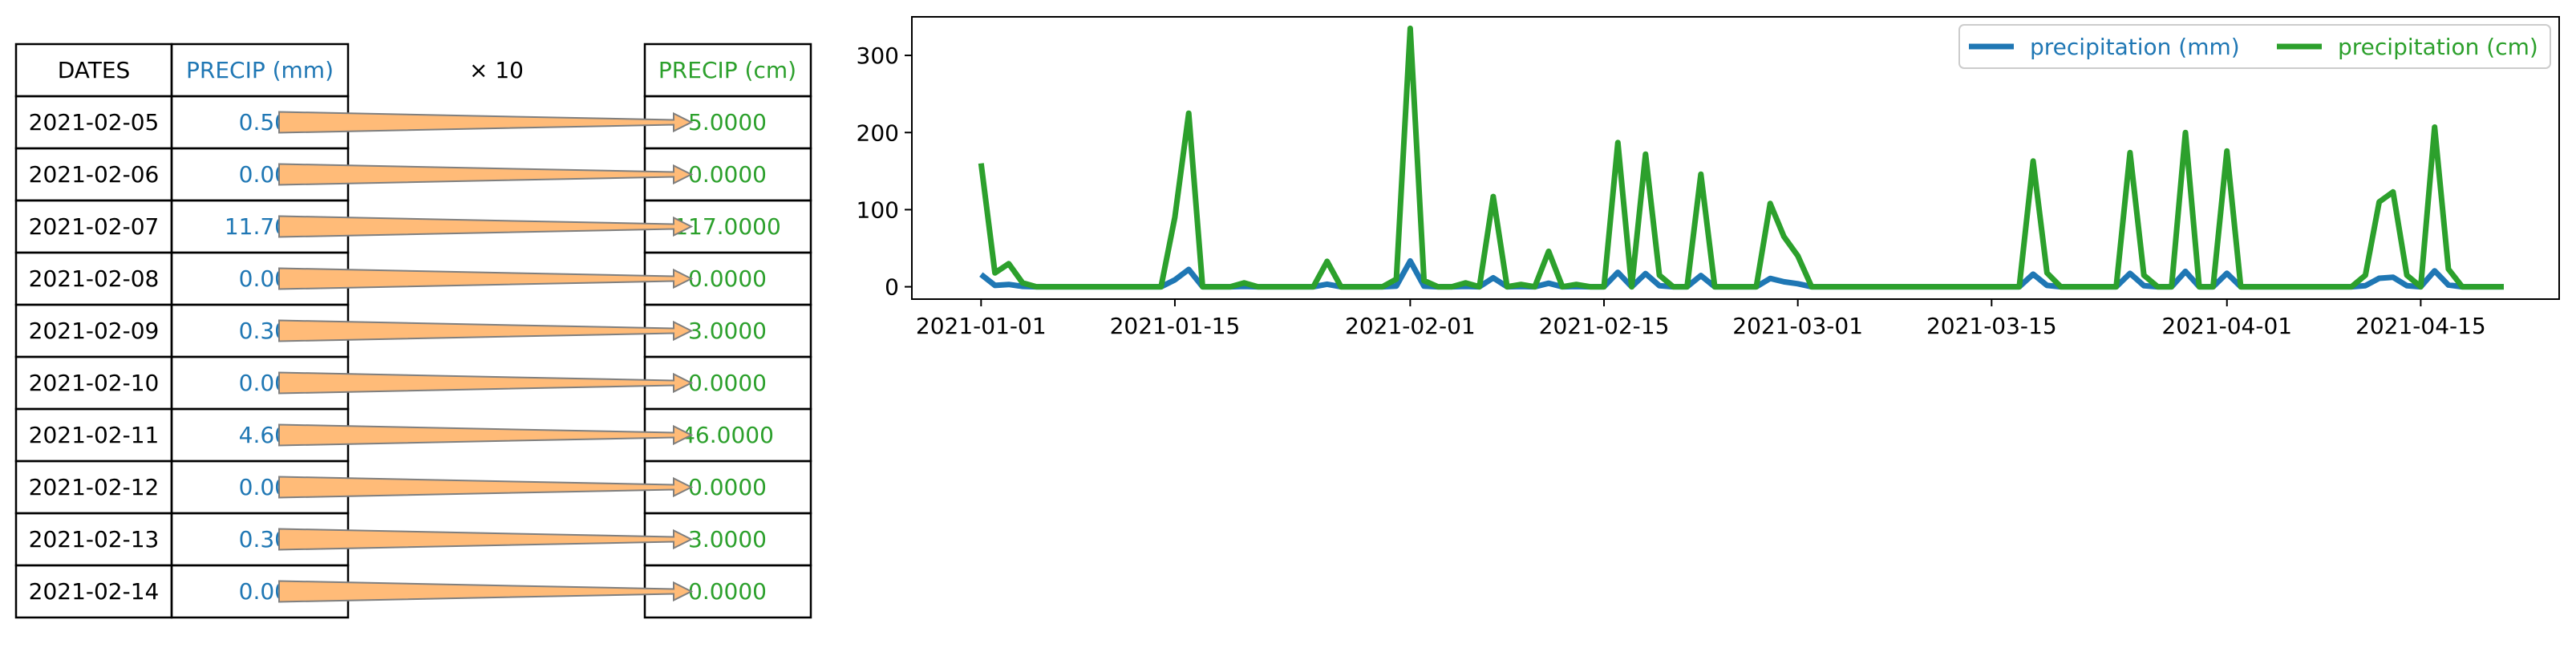 The height and width of the screenshot is (660, 2576). Describe the element at coordinates (1175, 326) in the screenshot. I see `x-tick-label: 2021-01-15` at that location.